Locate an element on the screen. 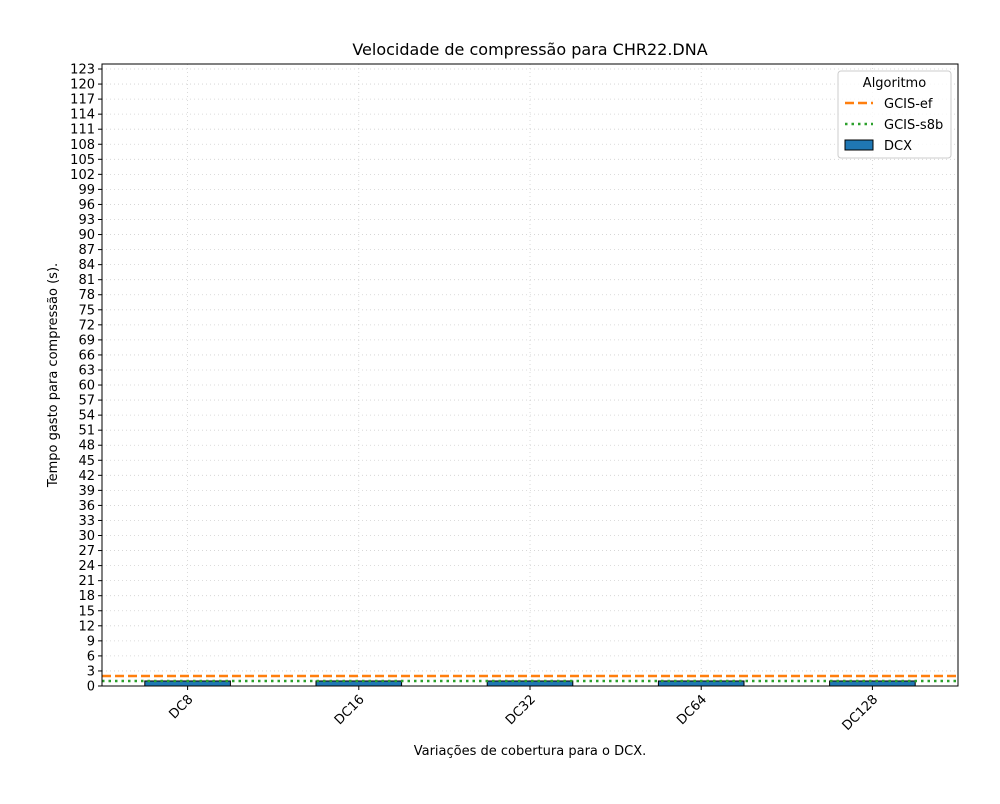 This screenshot has width=1000, height=804. legend-label-gcis-ef: GCIS-ef is located at coordinates (908, 104).